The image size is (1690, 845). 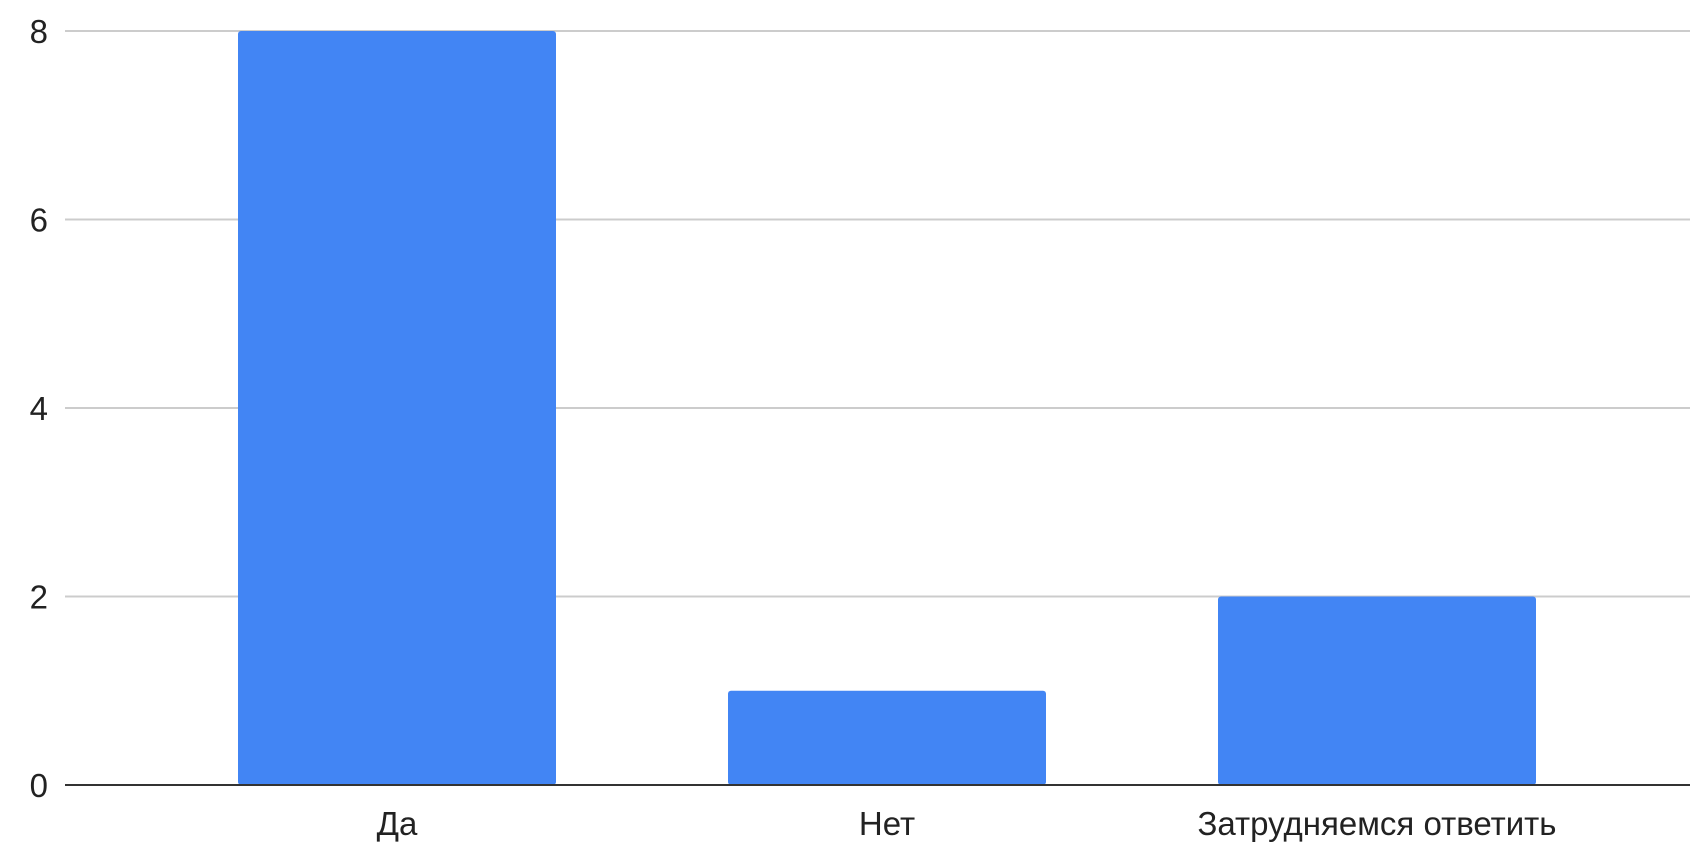 I want to click on y-tick-label: 4, so click(x=39, y=408).